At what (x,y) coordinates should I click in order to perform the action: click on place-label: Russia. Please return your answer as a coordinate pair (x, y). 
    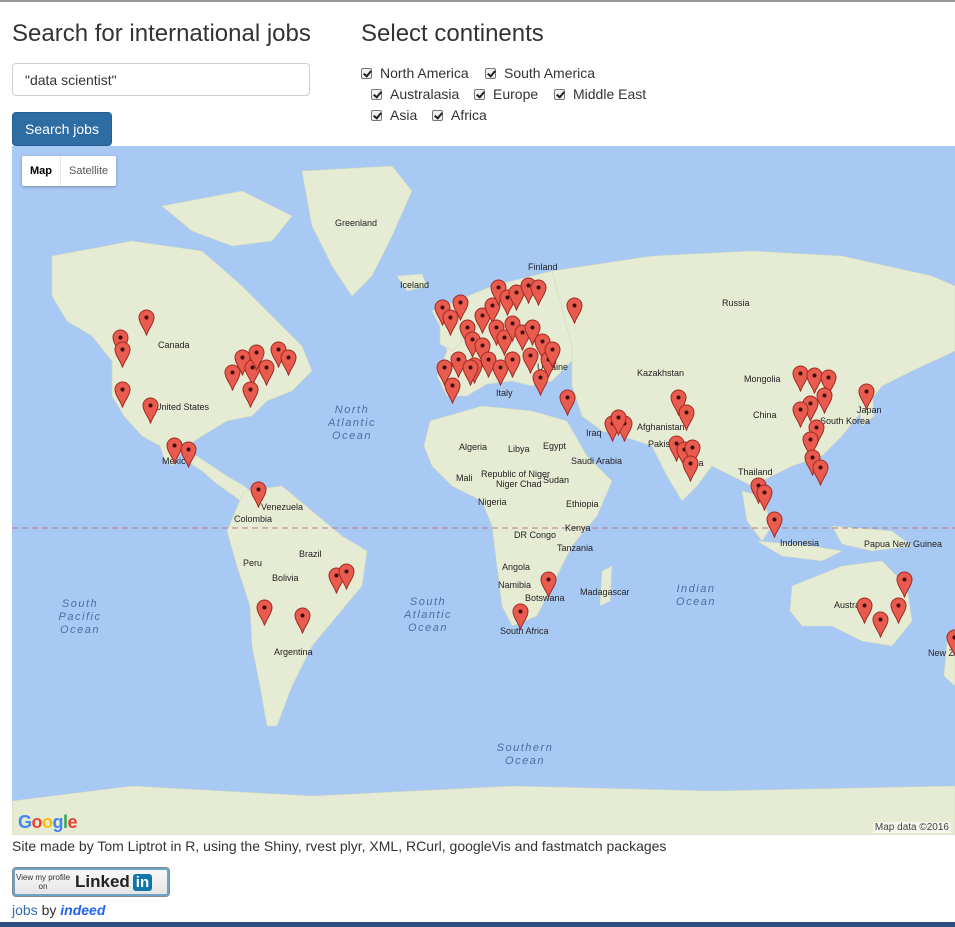
    Looking at the image, I should click on (736, 303).